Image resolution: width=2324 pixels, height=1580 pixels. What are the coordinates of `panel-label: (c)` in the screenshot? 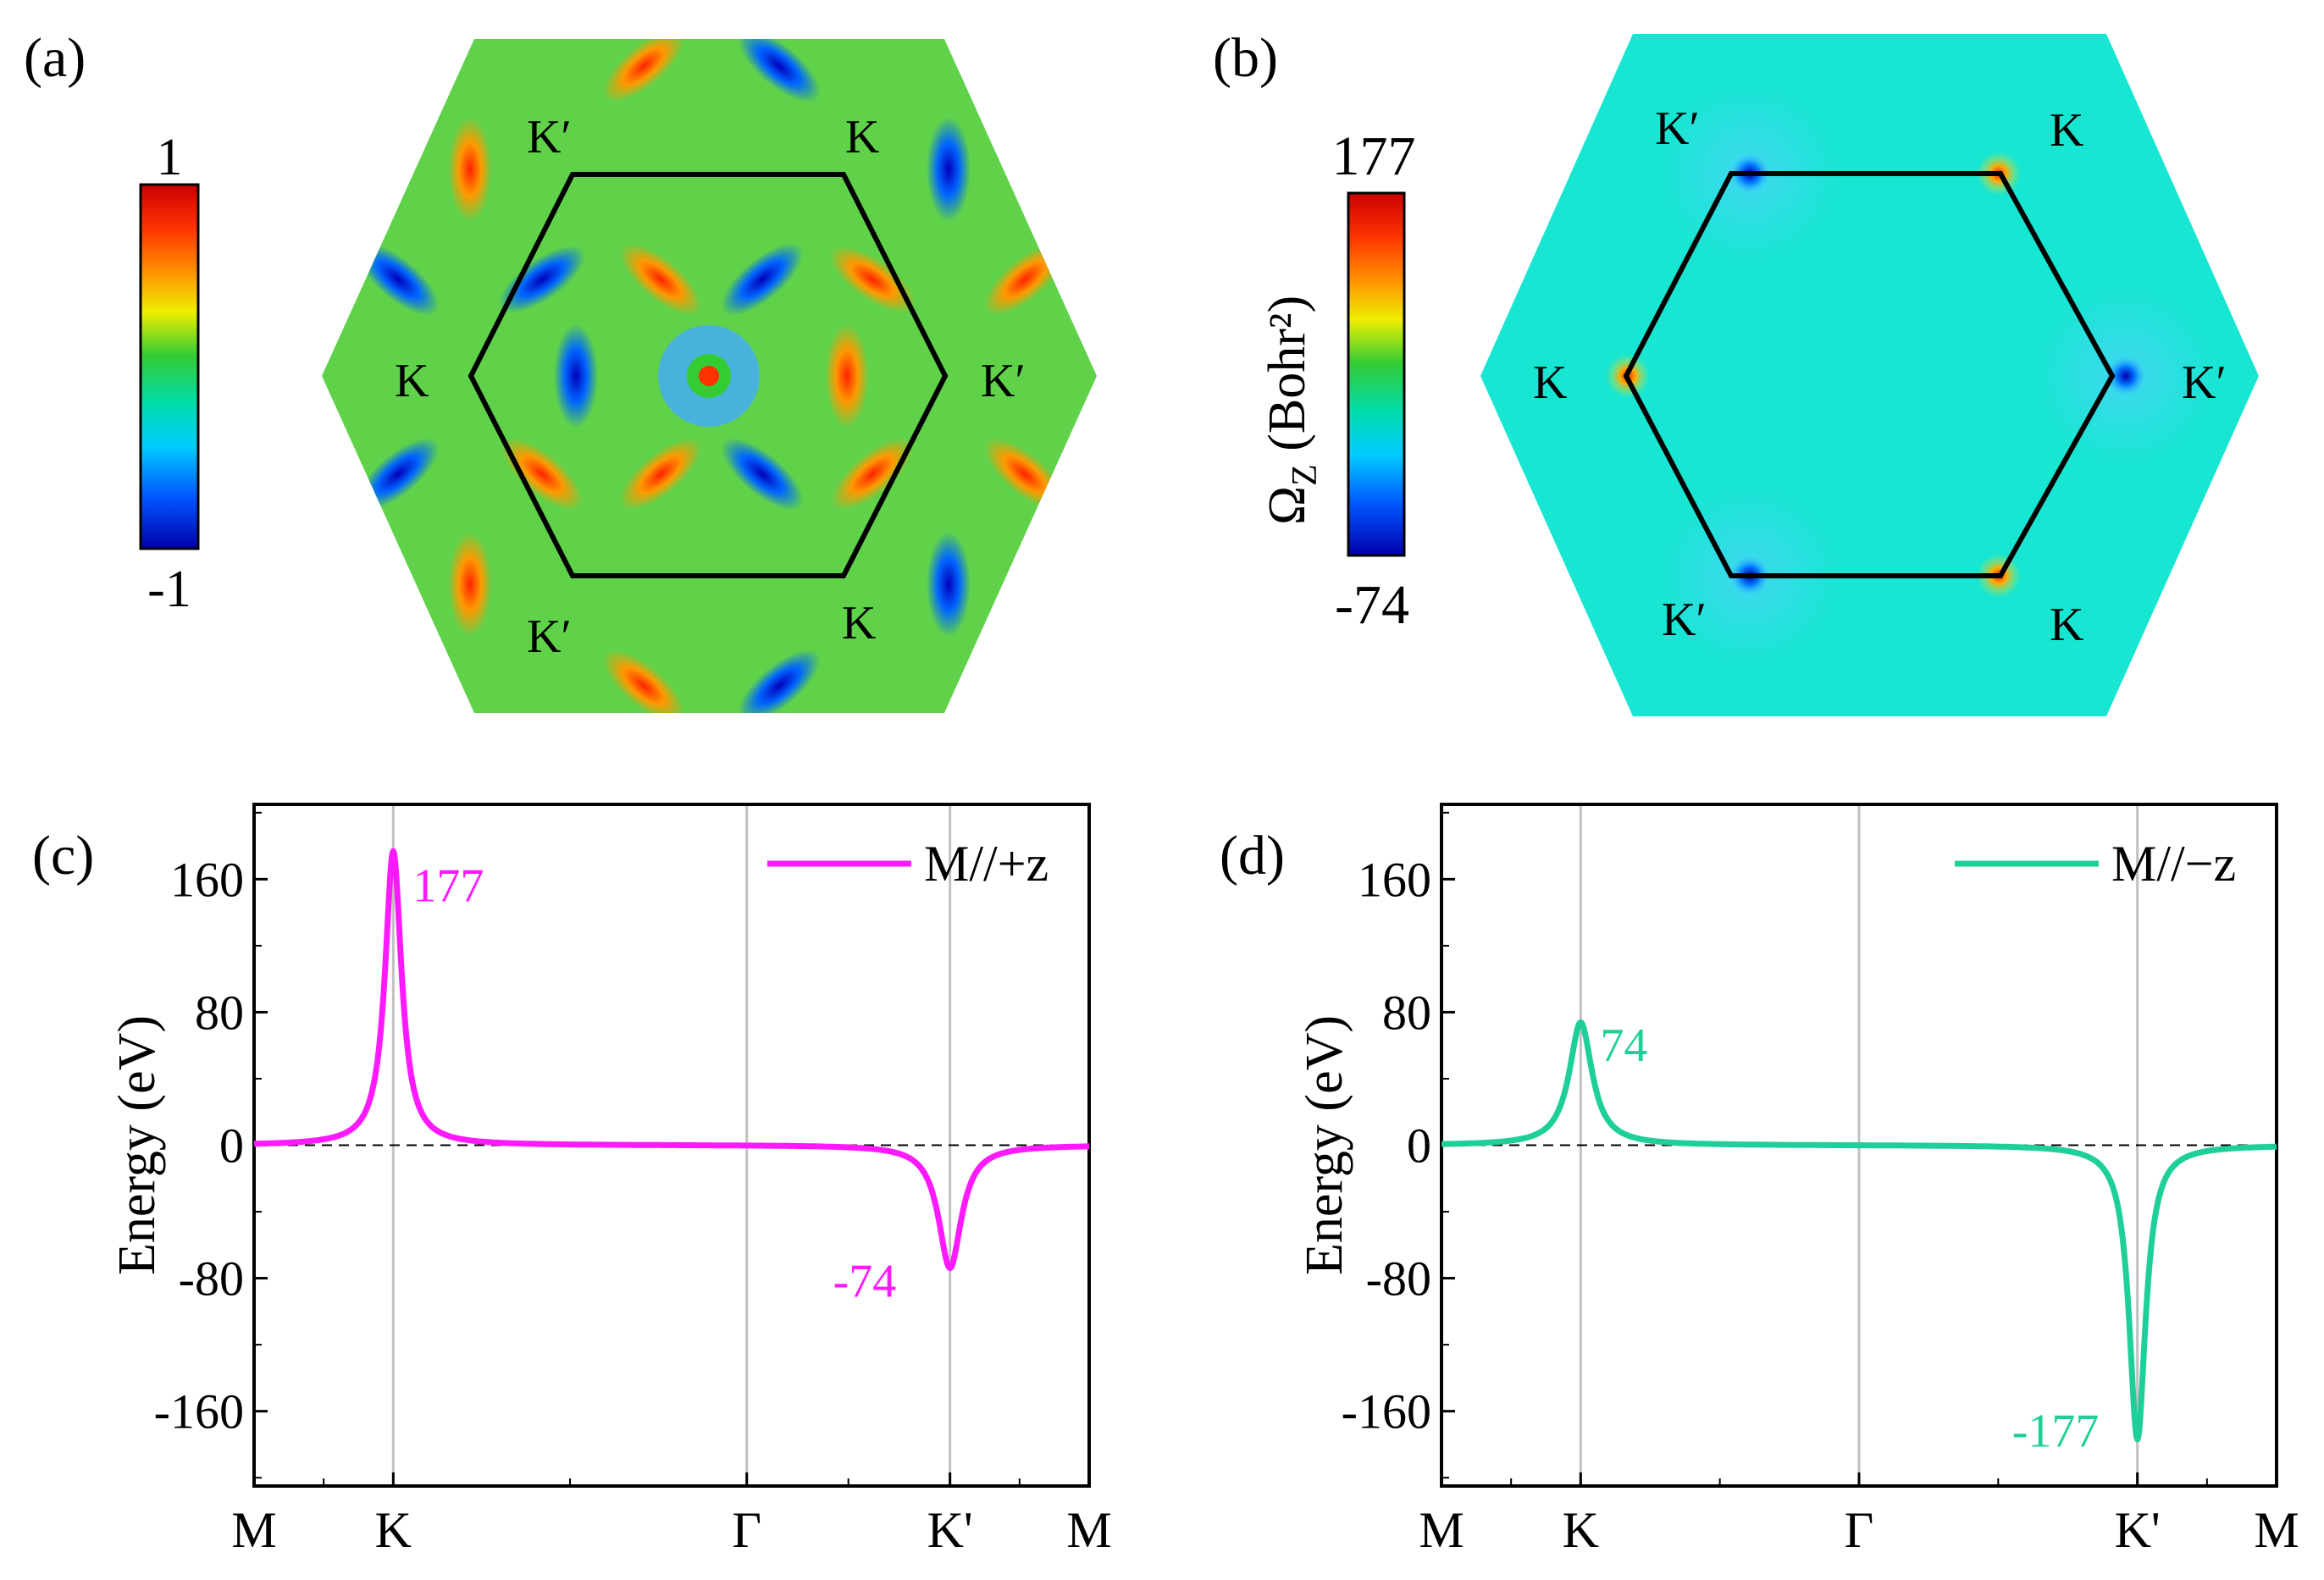 It's located at (63, 856).